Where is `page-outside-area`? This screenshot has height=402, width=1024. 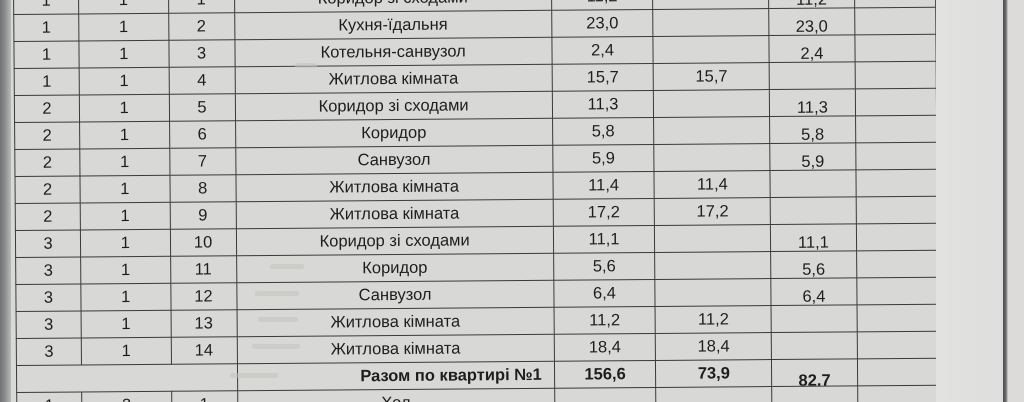
page-outside-area is located at coordinates (1016, 201).